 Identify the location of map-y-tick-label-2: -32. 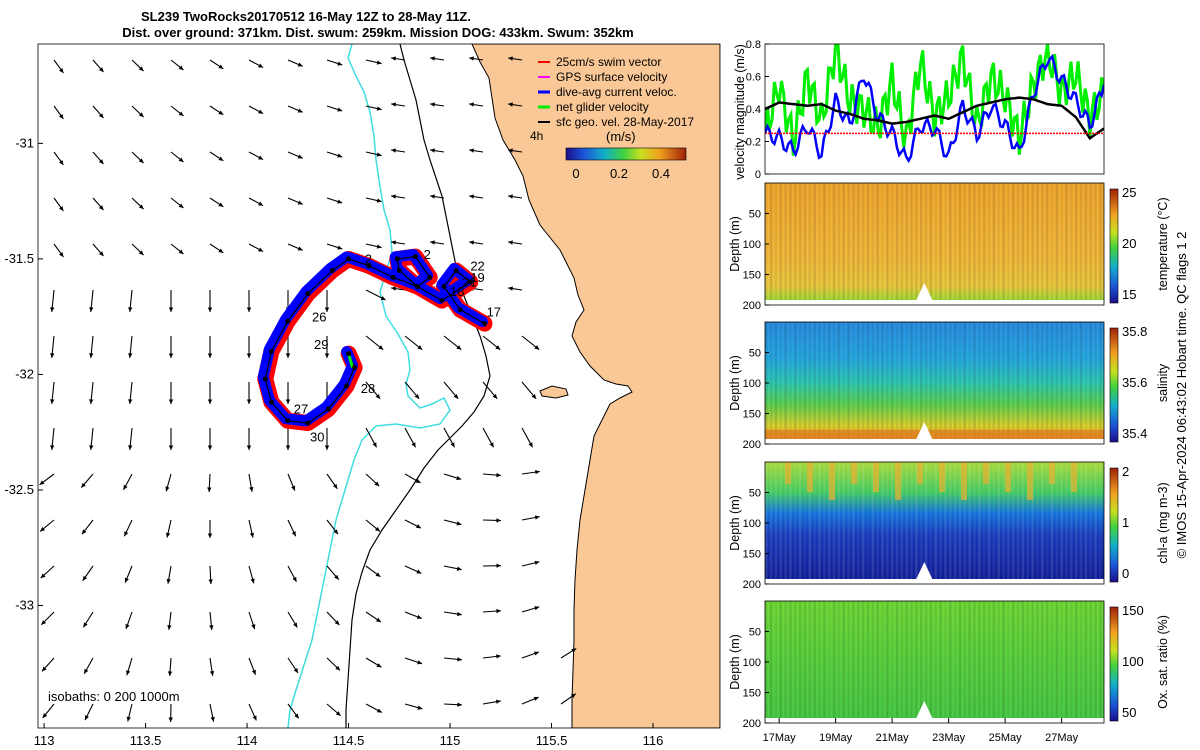
(24, 373).